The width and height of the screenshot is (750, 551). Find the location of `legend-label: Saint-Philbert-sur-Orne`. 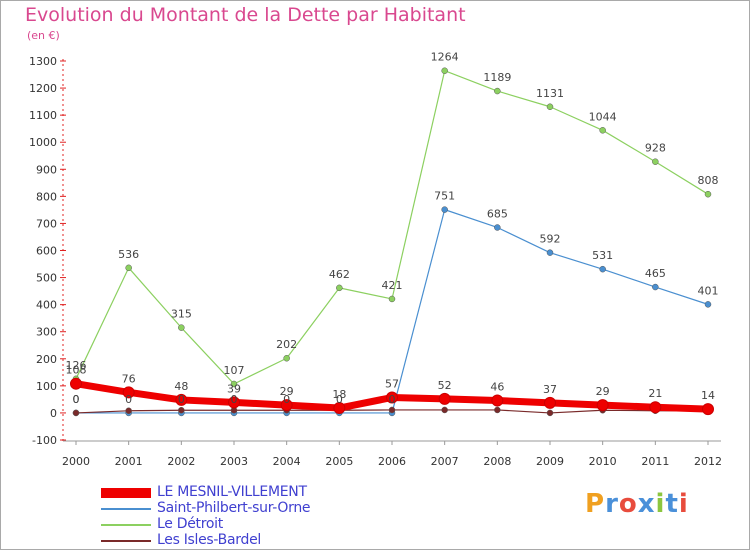

legend-label: Saint-Philbert-sur-Orne is located at coordinates (234, 508).